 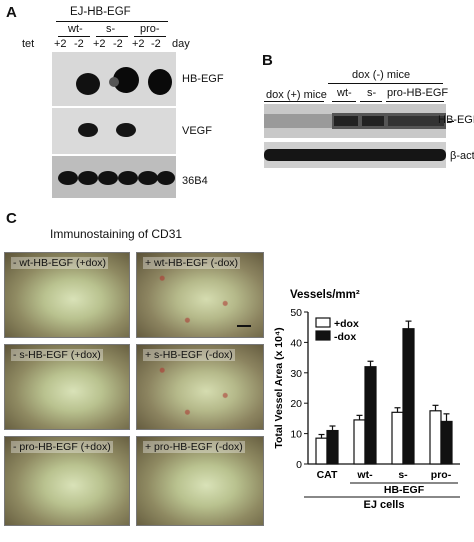 What do you see at coordinates (114, 79) in the screenshot?
I see `blot-hb-egf` at bounding box center [114, 79].